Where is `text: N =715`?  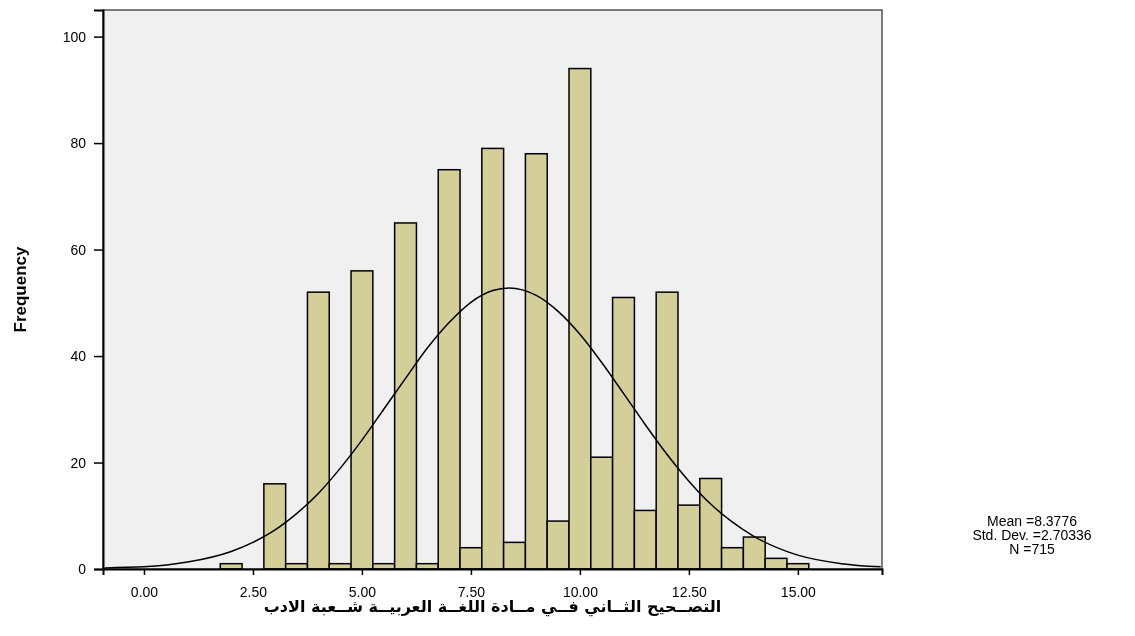
text: N =715 is located at coordinates (1032, 549).